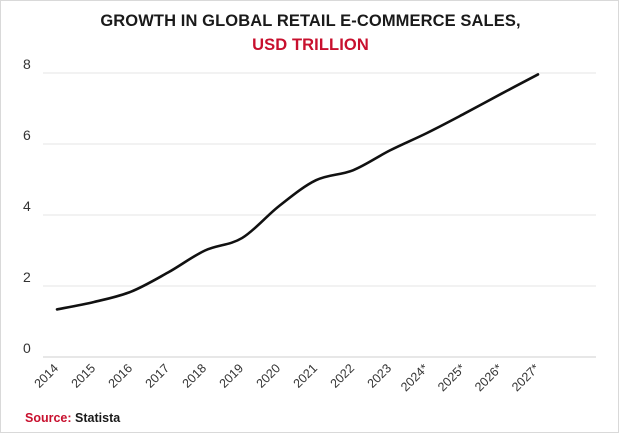 The width and height of the screenshot is (619, 434). I want to click on source-label: Source:, so click(48, 418).